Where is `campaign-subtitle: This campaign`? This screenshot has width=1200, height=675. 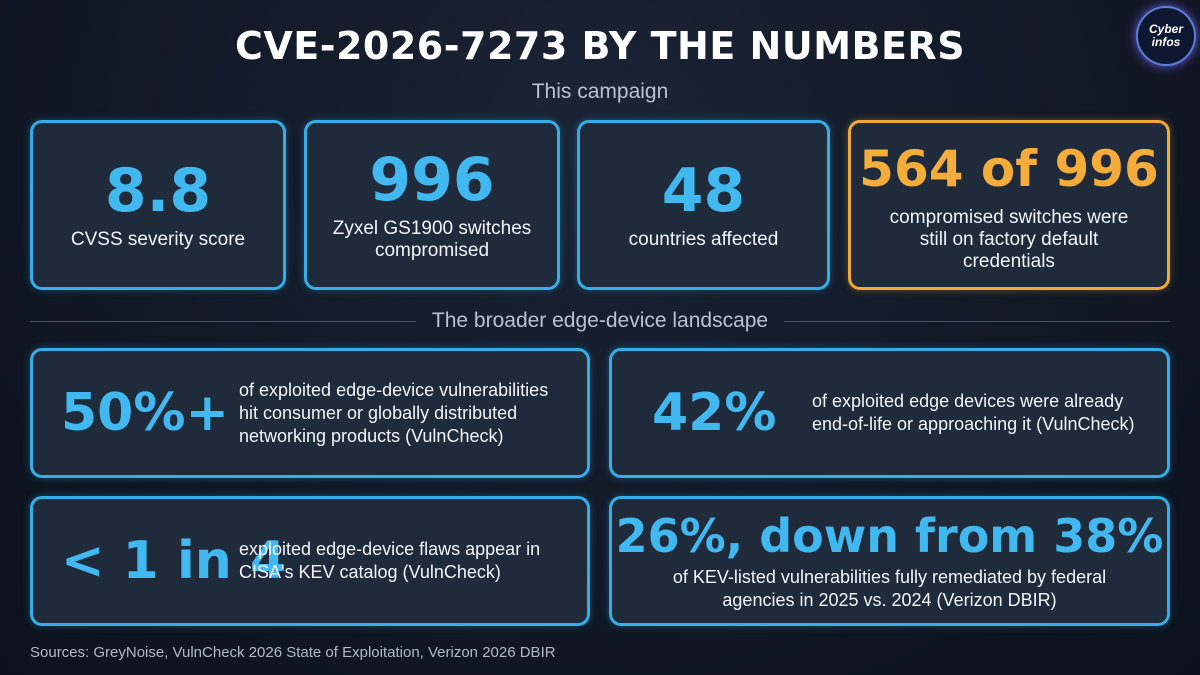
campaign-subtitle: This campaign is located at coordinates (600, 91).